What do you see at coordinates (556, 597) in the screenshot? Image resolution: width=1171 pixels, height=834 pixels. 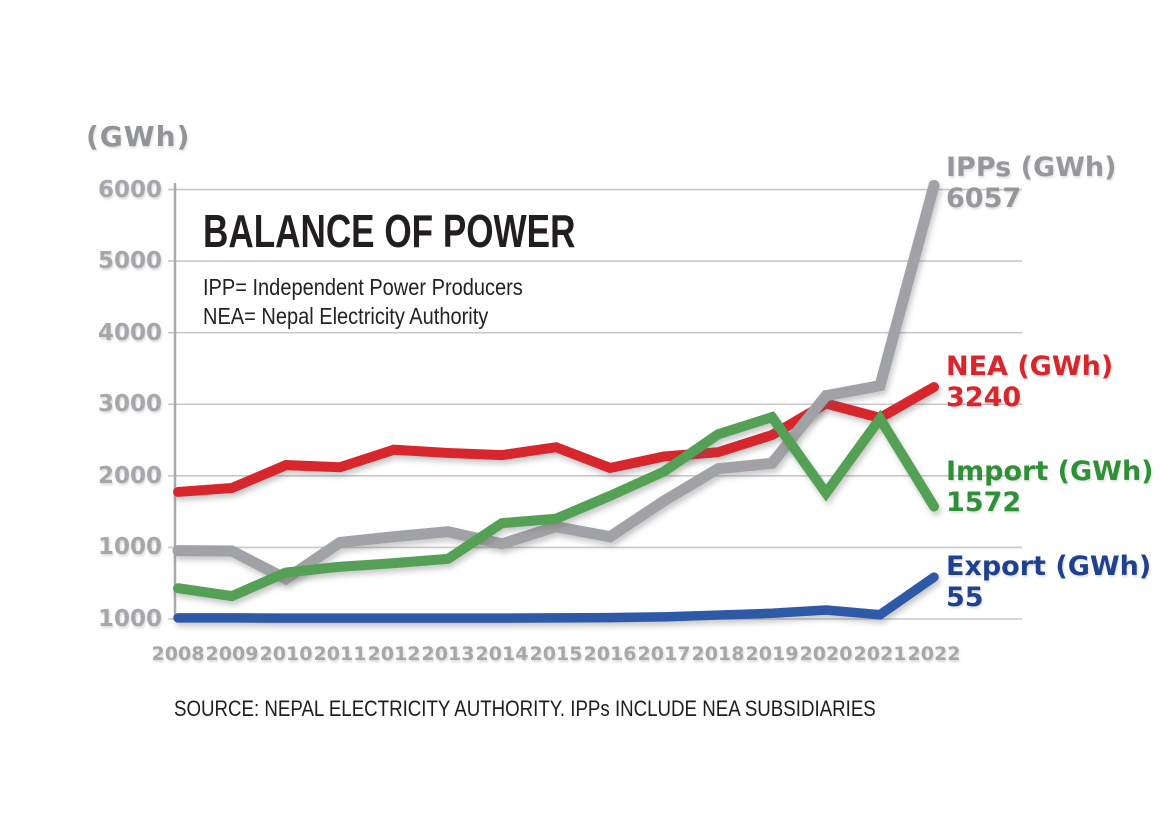 I see `series-line-export` at bounding box center [556, 597].